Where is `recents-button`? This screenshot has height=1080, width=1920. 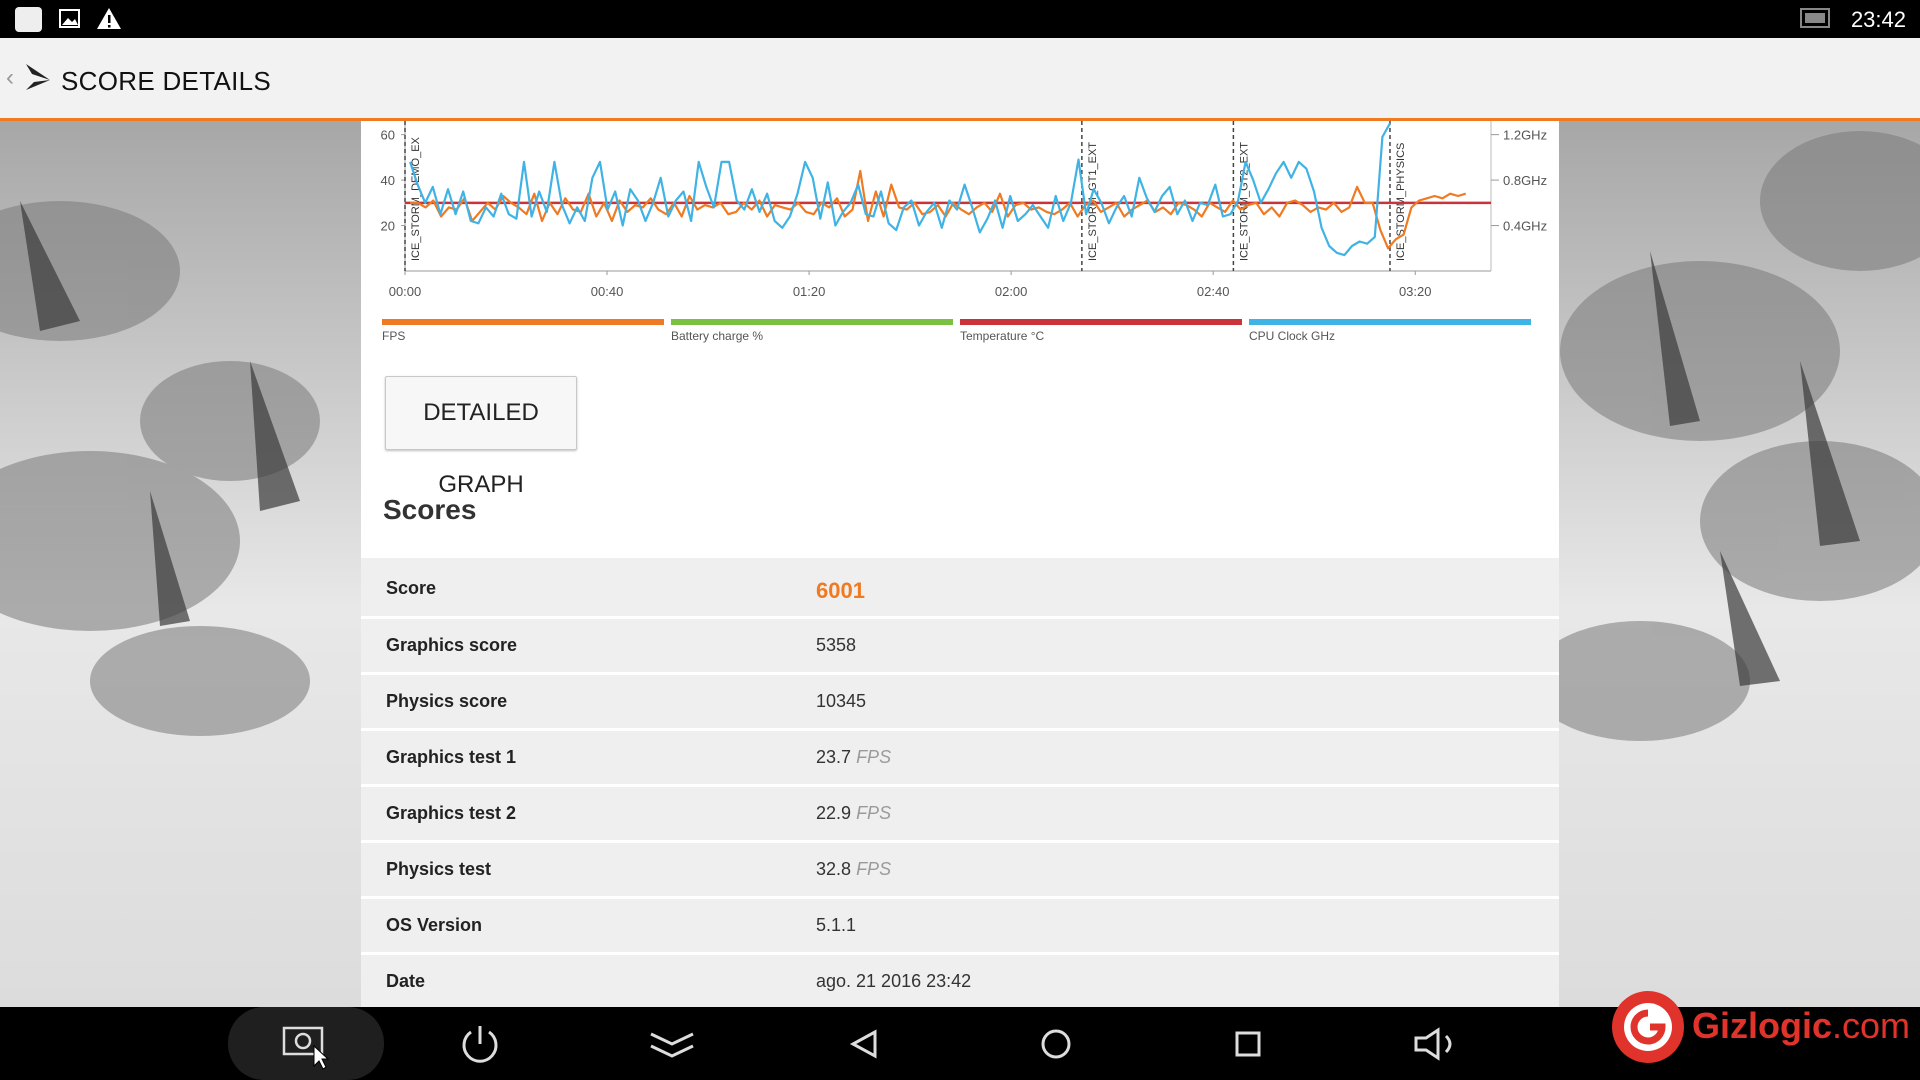 recents-button is located at coordinates (1248, 1043).